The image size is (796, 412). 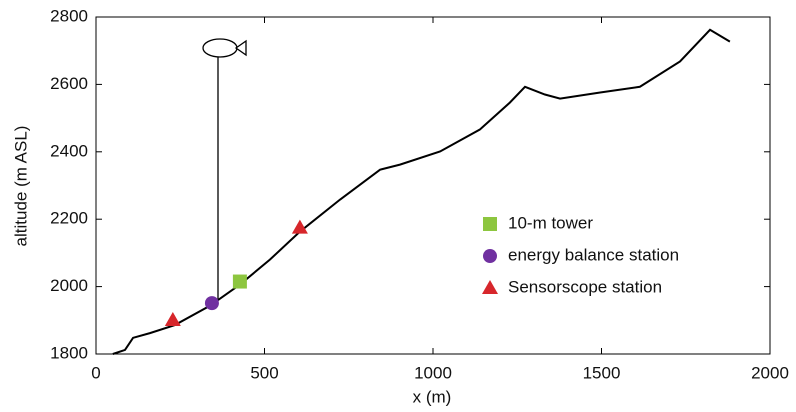 What do you see at coordinates (20, 186) in the screenshot?
I see `y-axis-label: altitude (m ASL)` at bounding box center [20, 186].